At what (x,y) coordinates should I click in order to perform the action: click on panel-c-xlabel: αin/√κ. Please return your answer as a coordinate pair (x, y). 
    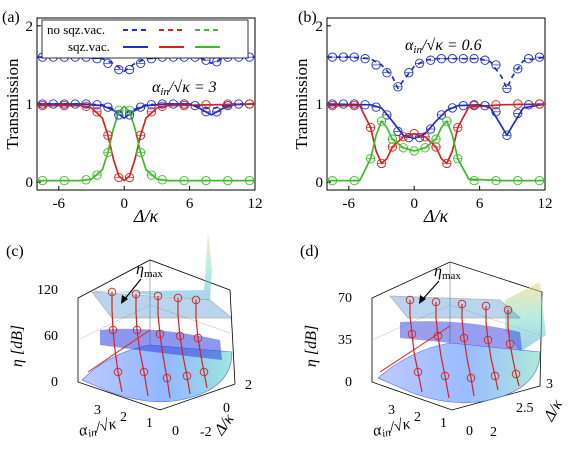
    Looking at the image, I should click on (97, 428).